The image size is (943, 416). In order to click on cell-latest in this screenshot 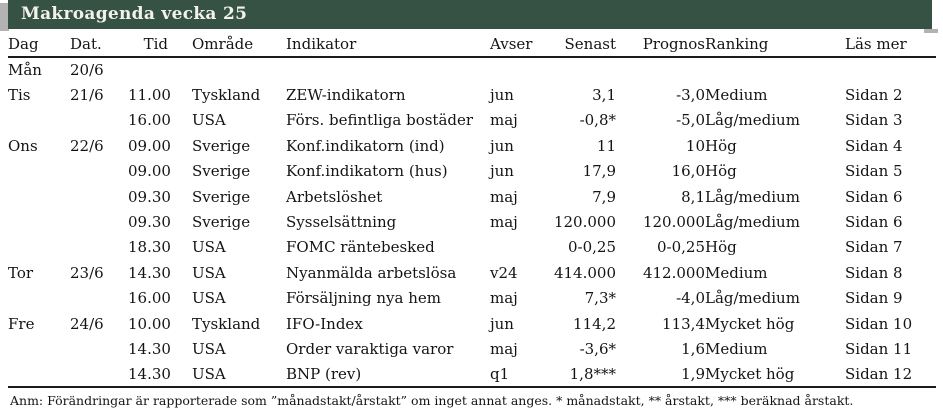, I will do `click(582, 69)`.